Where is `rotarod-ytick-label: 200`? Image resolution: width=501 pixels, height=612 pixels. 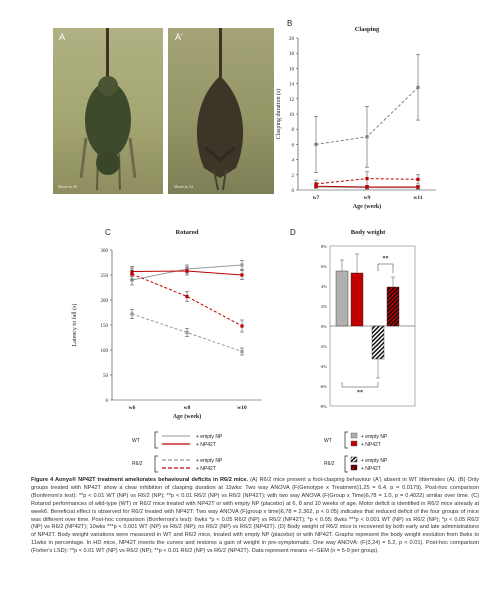
rotarod-ytick-label: 200 is located at coordinates (105, 301).